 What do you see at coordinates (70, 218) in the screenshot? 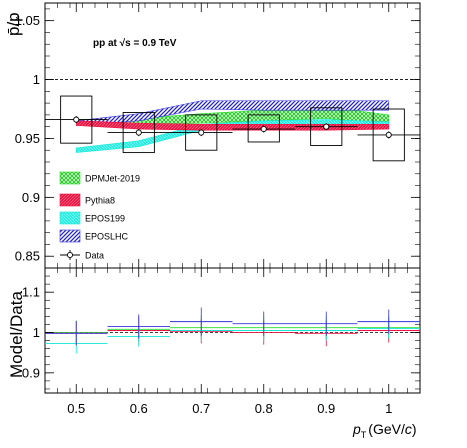
I see `legend-swatch-epos199` at bounding box center [70, 218].